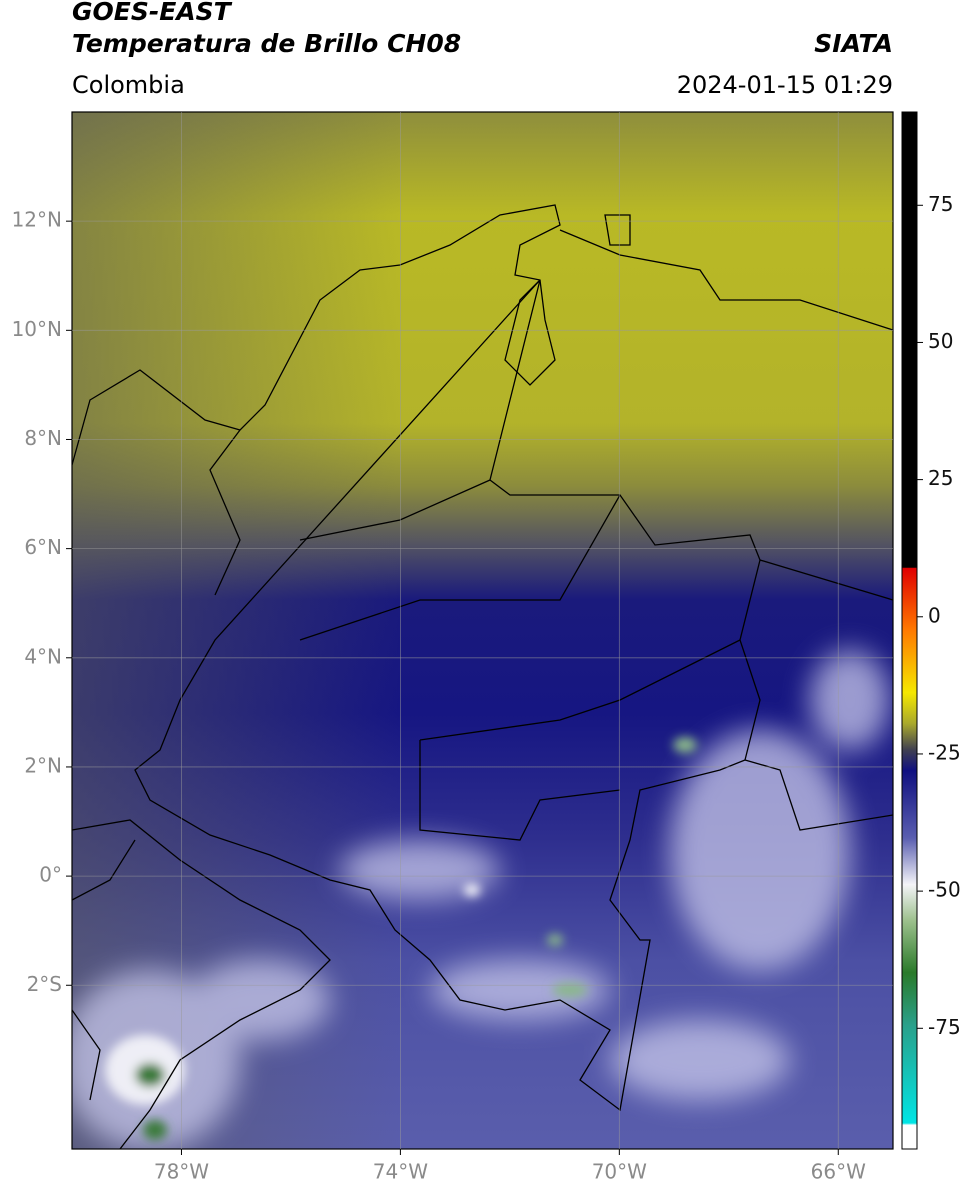 The width and height of the screenshot is (966, 1190). Describe the element at coordinates (400, 1172) in the screenshot. I see `x-tick-label: 74°W` at that location.